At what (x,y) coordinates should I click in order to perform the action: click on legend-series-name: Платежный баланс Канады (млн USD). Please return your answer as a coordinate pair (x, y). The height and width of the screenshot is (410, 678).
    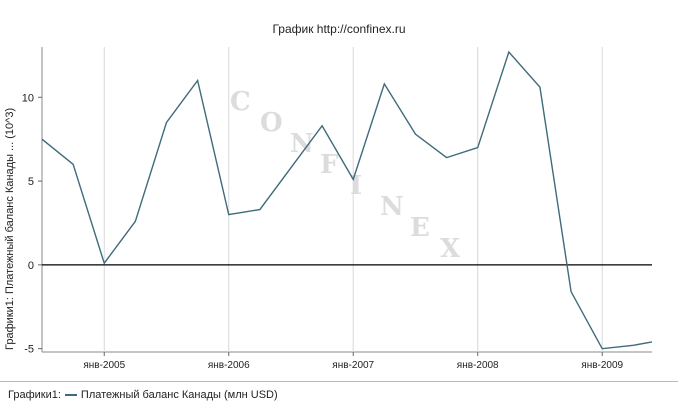
    Looking at the image, I should click on (179, 395).